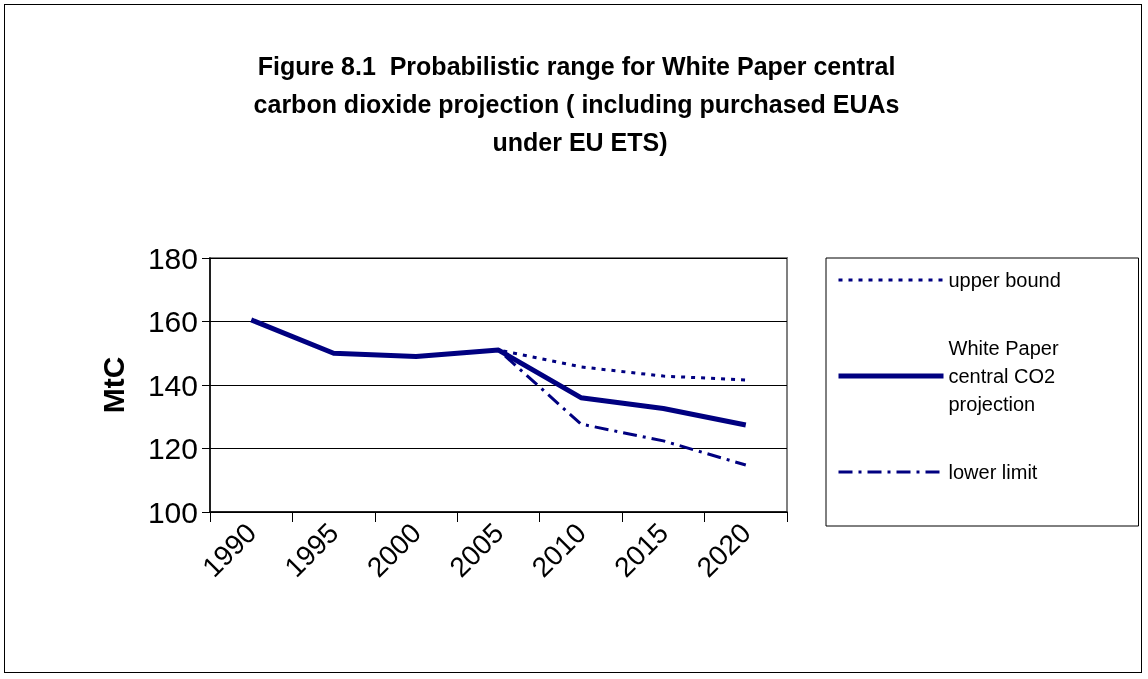 This screenshot has height=679, width=1148. What do you see at coordinates (172, 385) in the screenshot?
I see `y-tick-label: 140` at bounding box center [172, 385].